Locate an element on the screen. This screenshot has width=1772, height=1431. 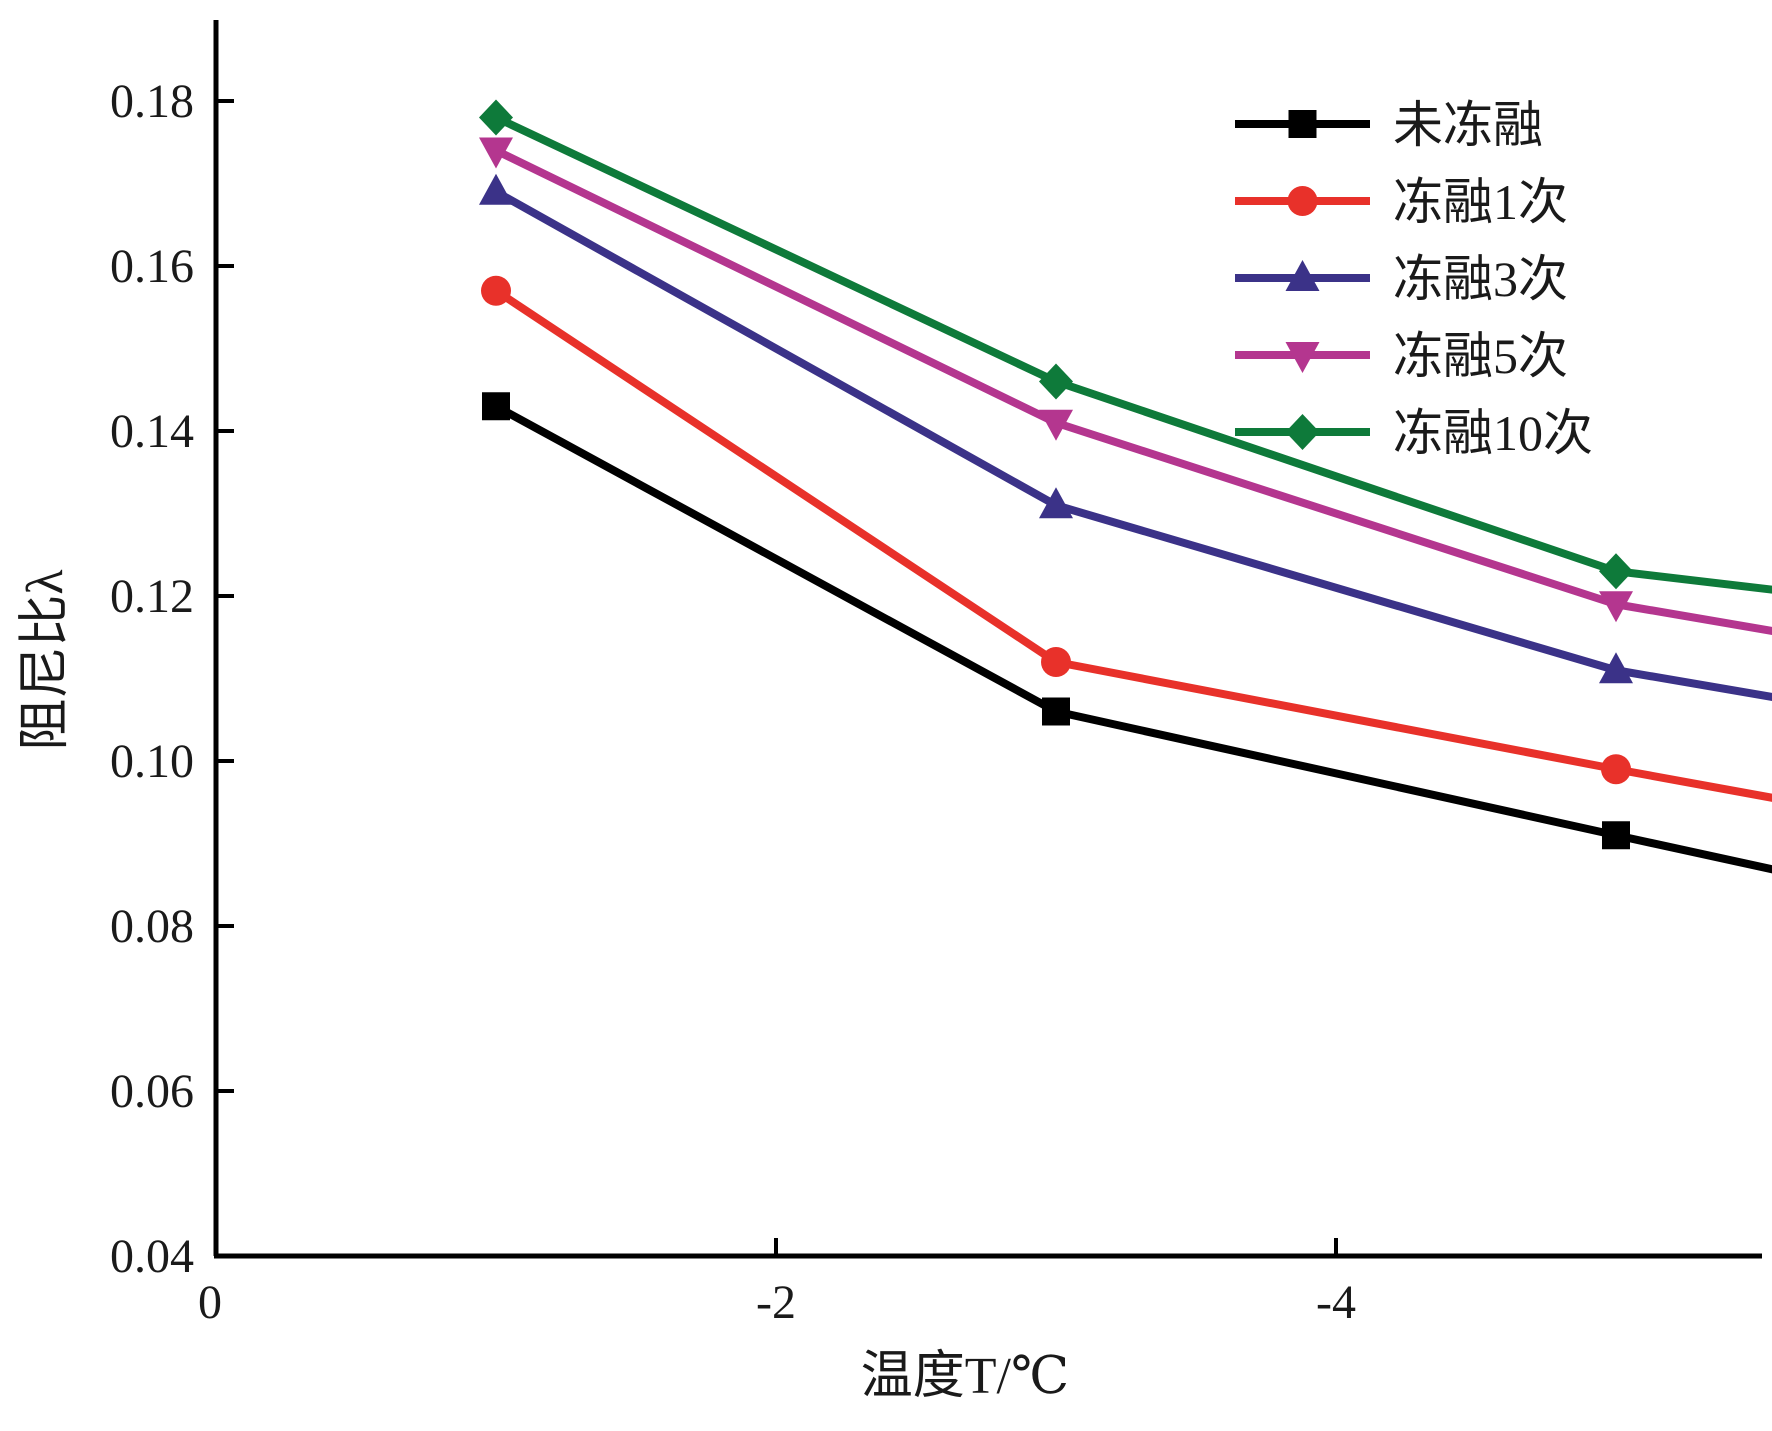
y-tick-label: 0.12 is located at coordinates (152, 596).